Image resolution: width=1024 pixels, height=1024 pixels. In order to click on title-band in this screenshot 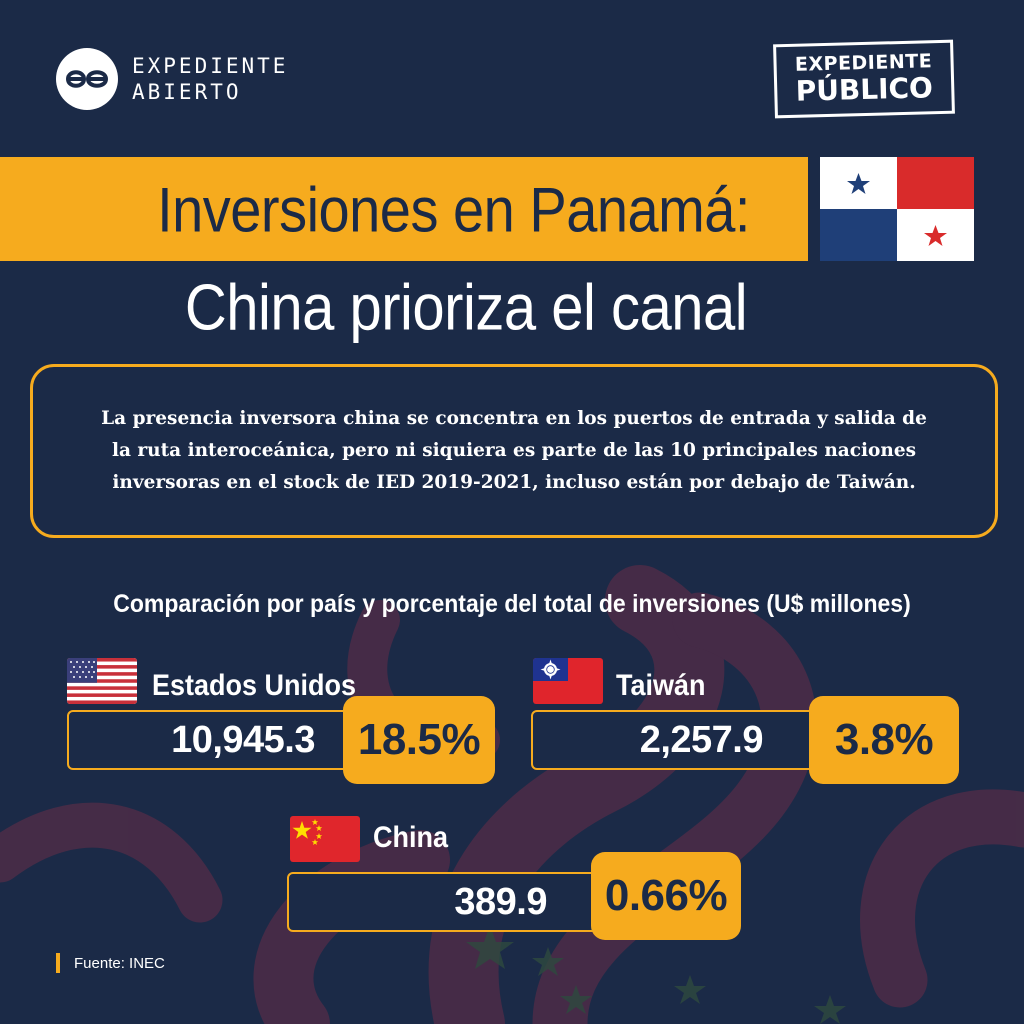, I will do `click(404, 209)`.